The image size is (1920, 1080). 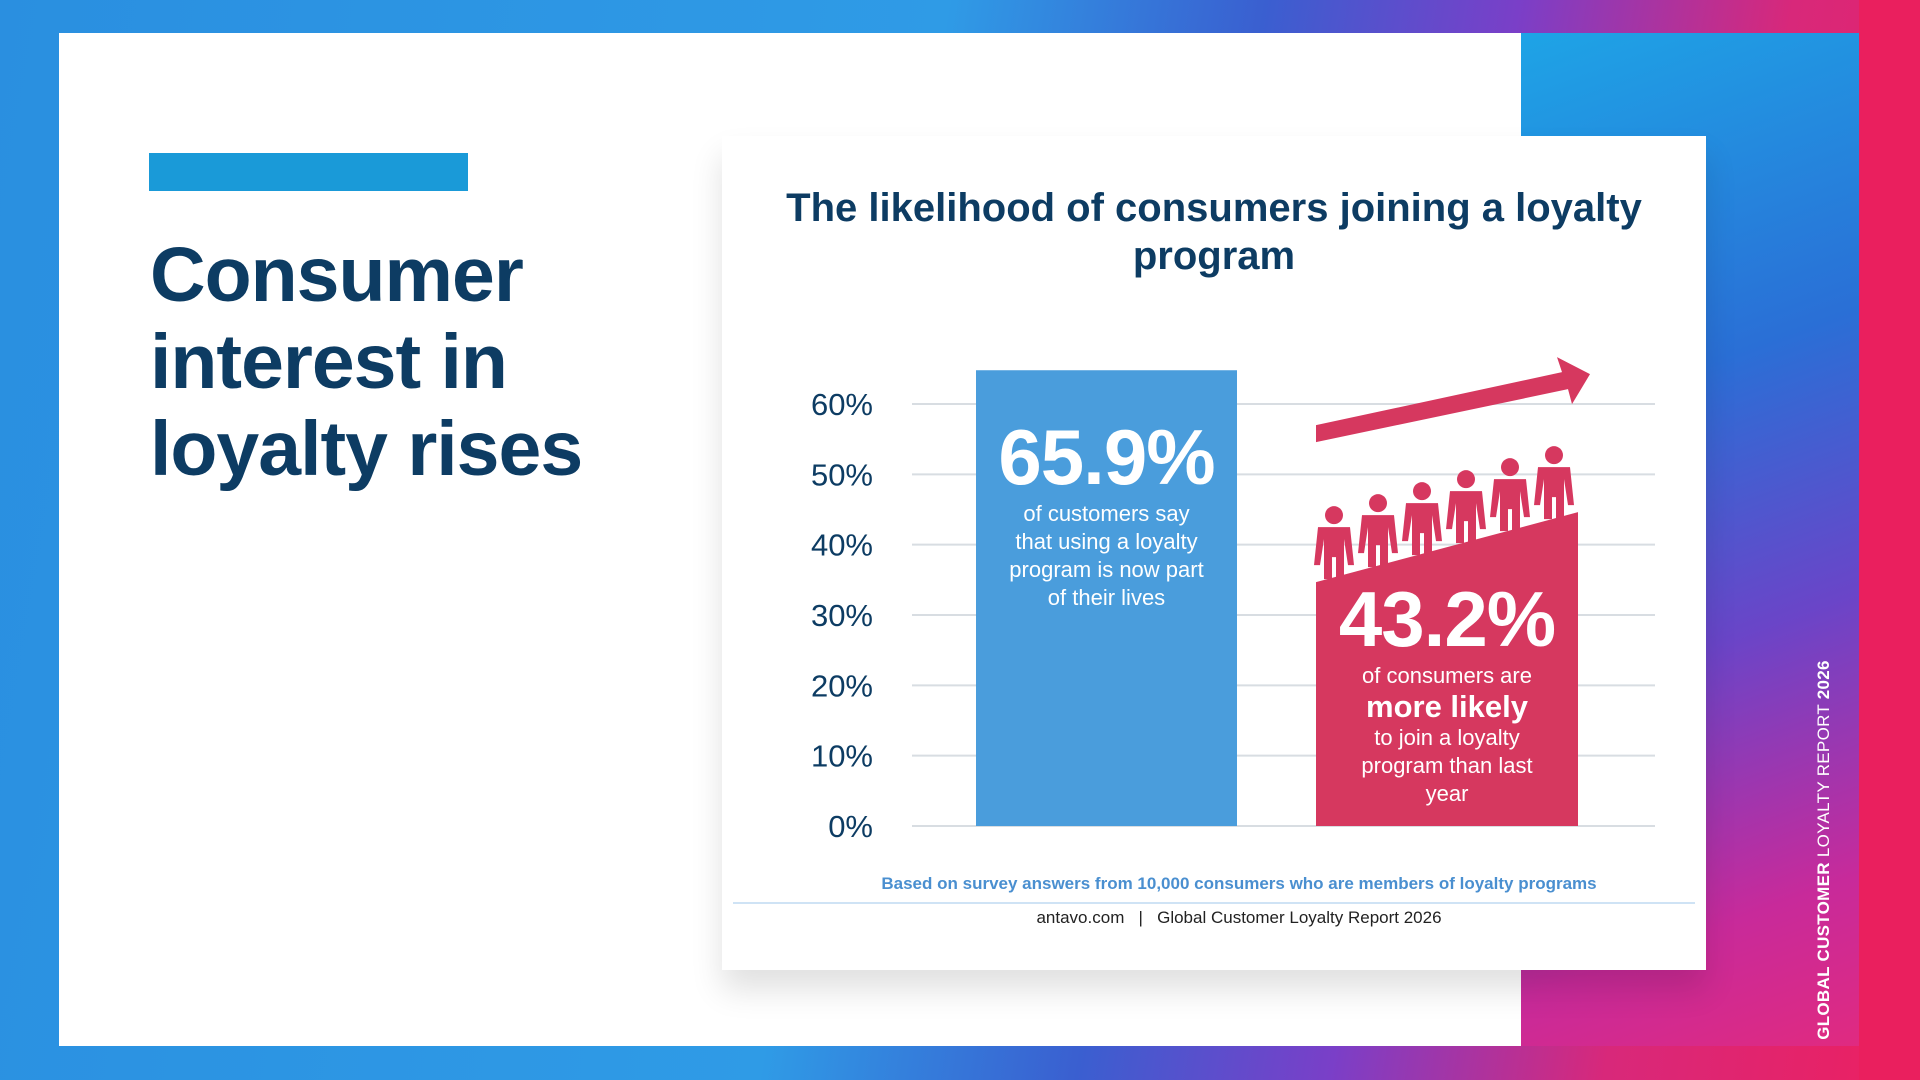 I want to click on bar-text-2a: of consumers are, so click(x=1447, y=675).